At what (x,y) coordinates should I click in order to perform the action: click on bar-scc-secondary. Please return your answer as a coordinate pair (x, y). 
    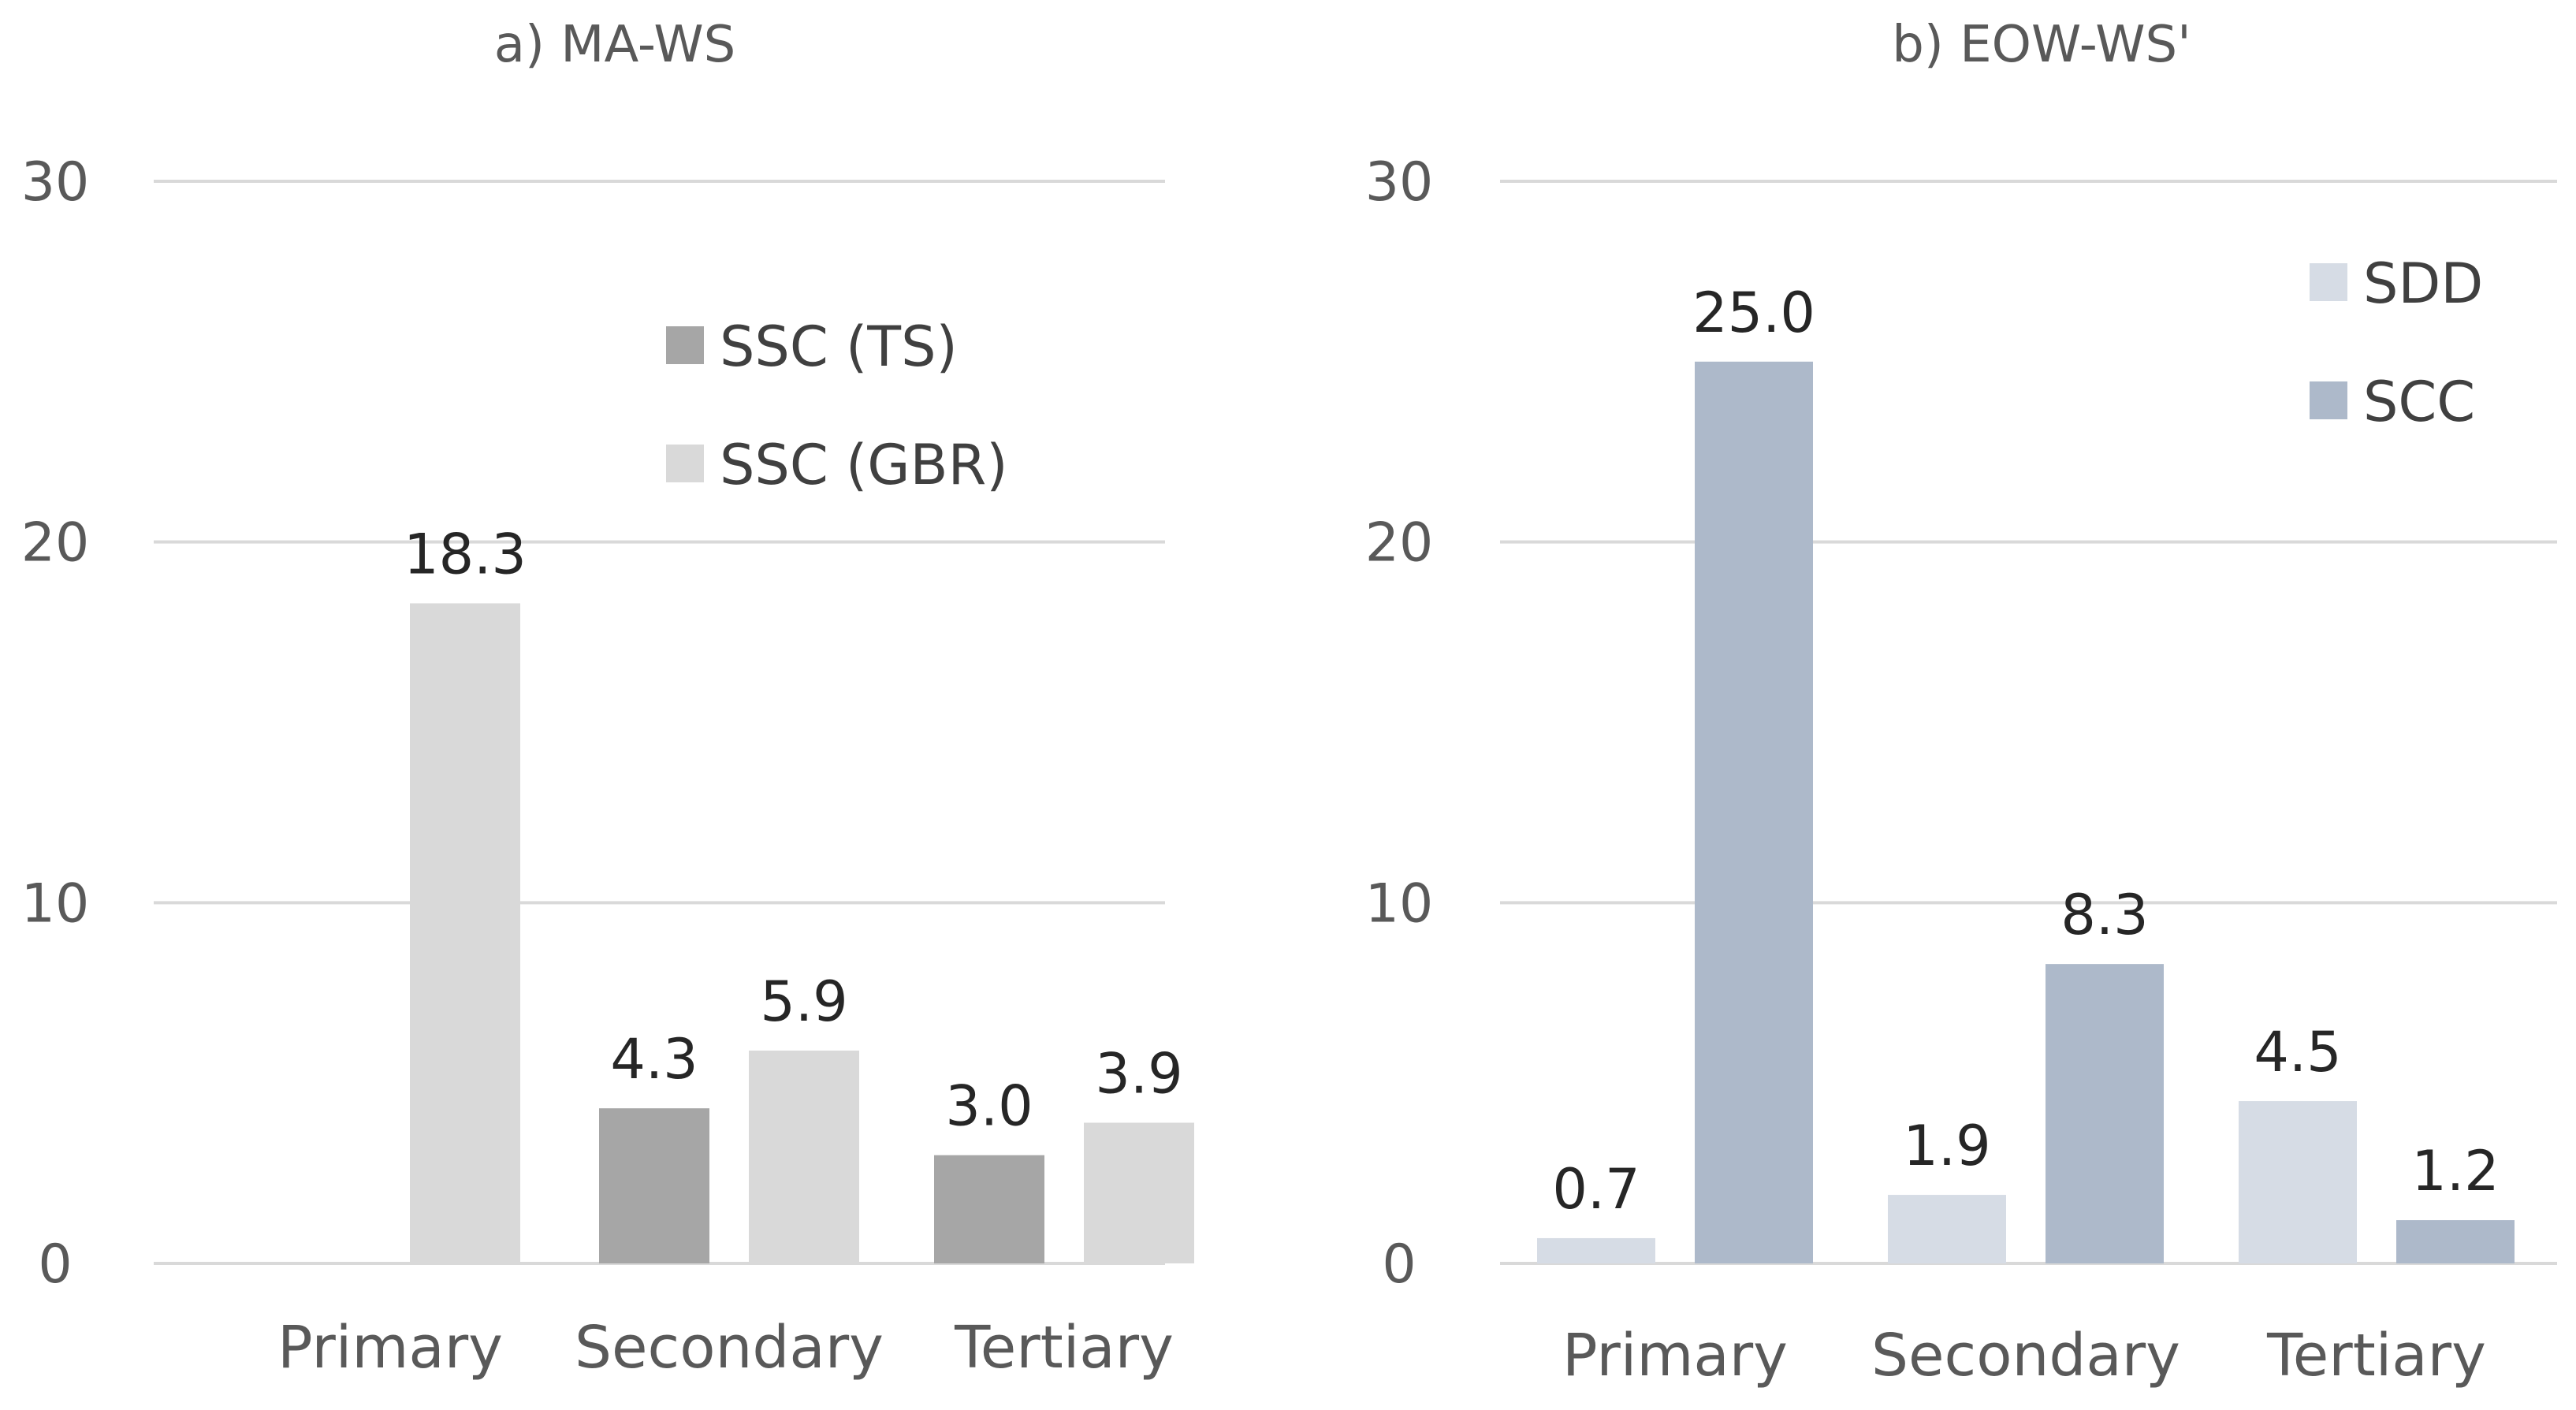
    Looking at the image, I should click on (2105, 1113).